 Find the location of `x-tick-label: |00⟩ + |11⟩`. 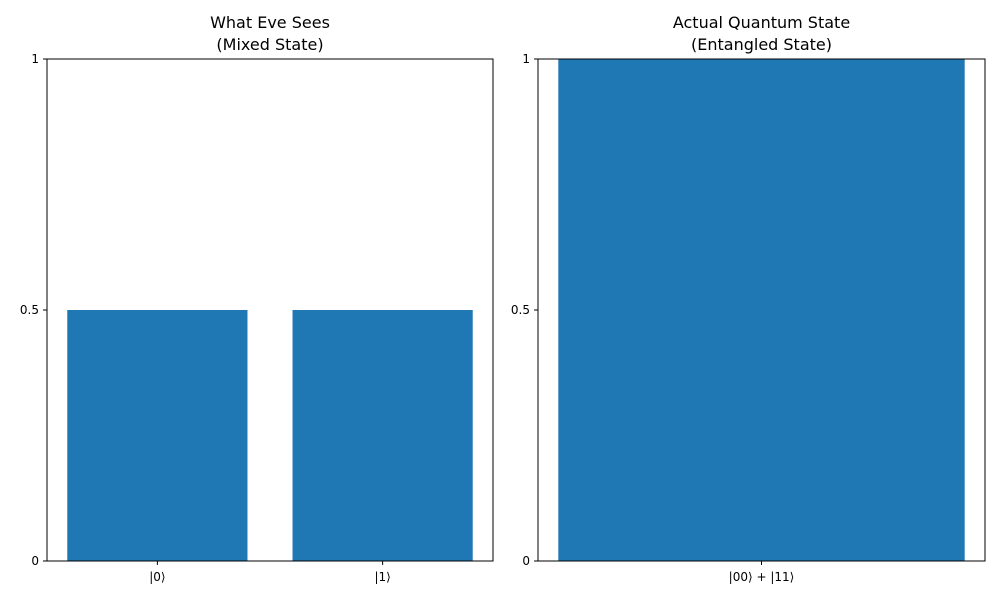

x-tick-label: |00⟩ + |11⟩ is located at coordinates (762, 577).